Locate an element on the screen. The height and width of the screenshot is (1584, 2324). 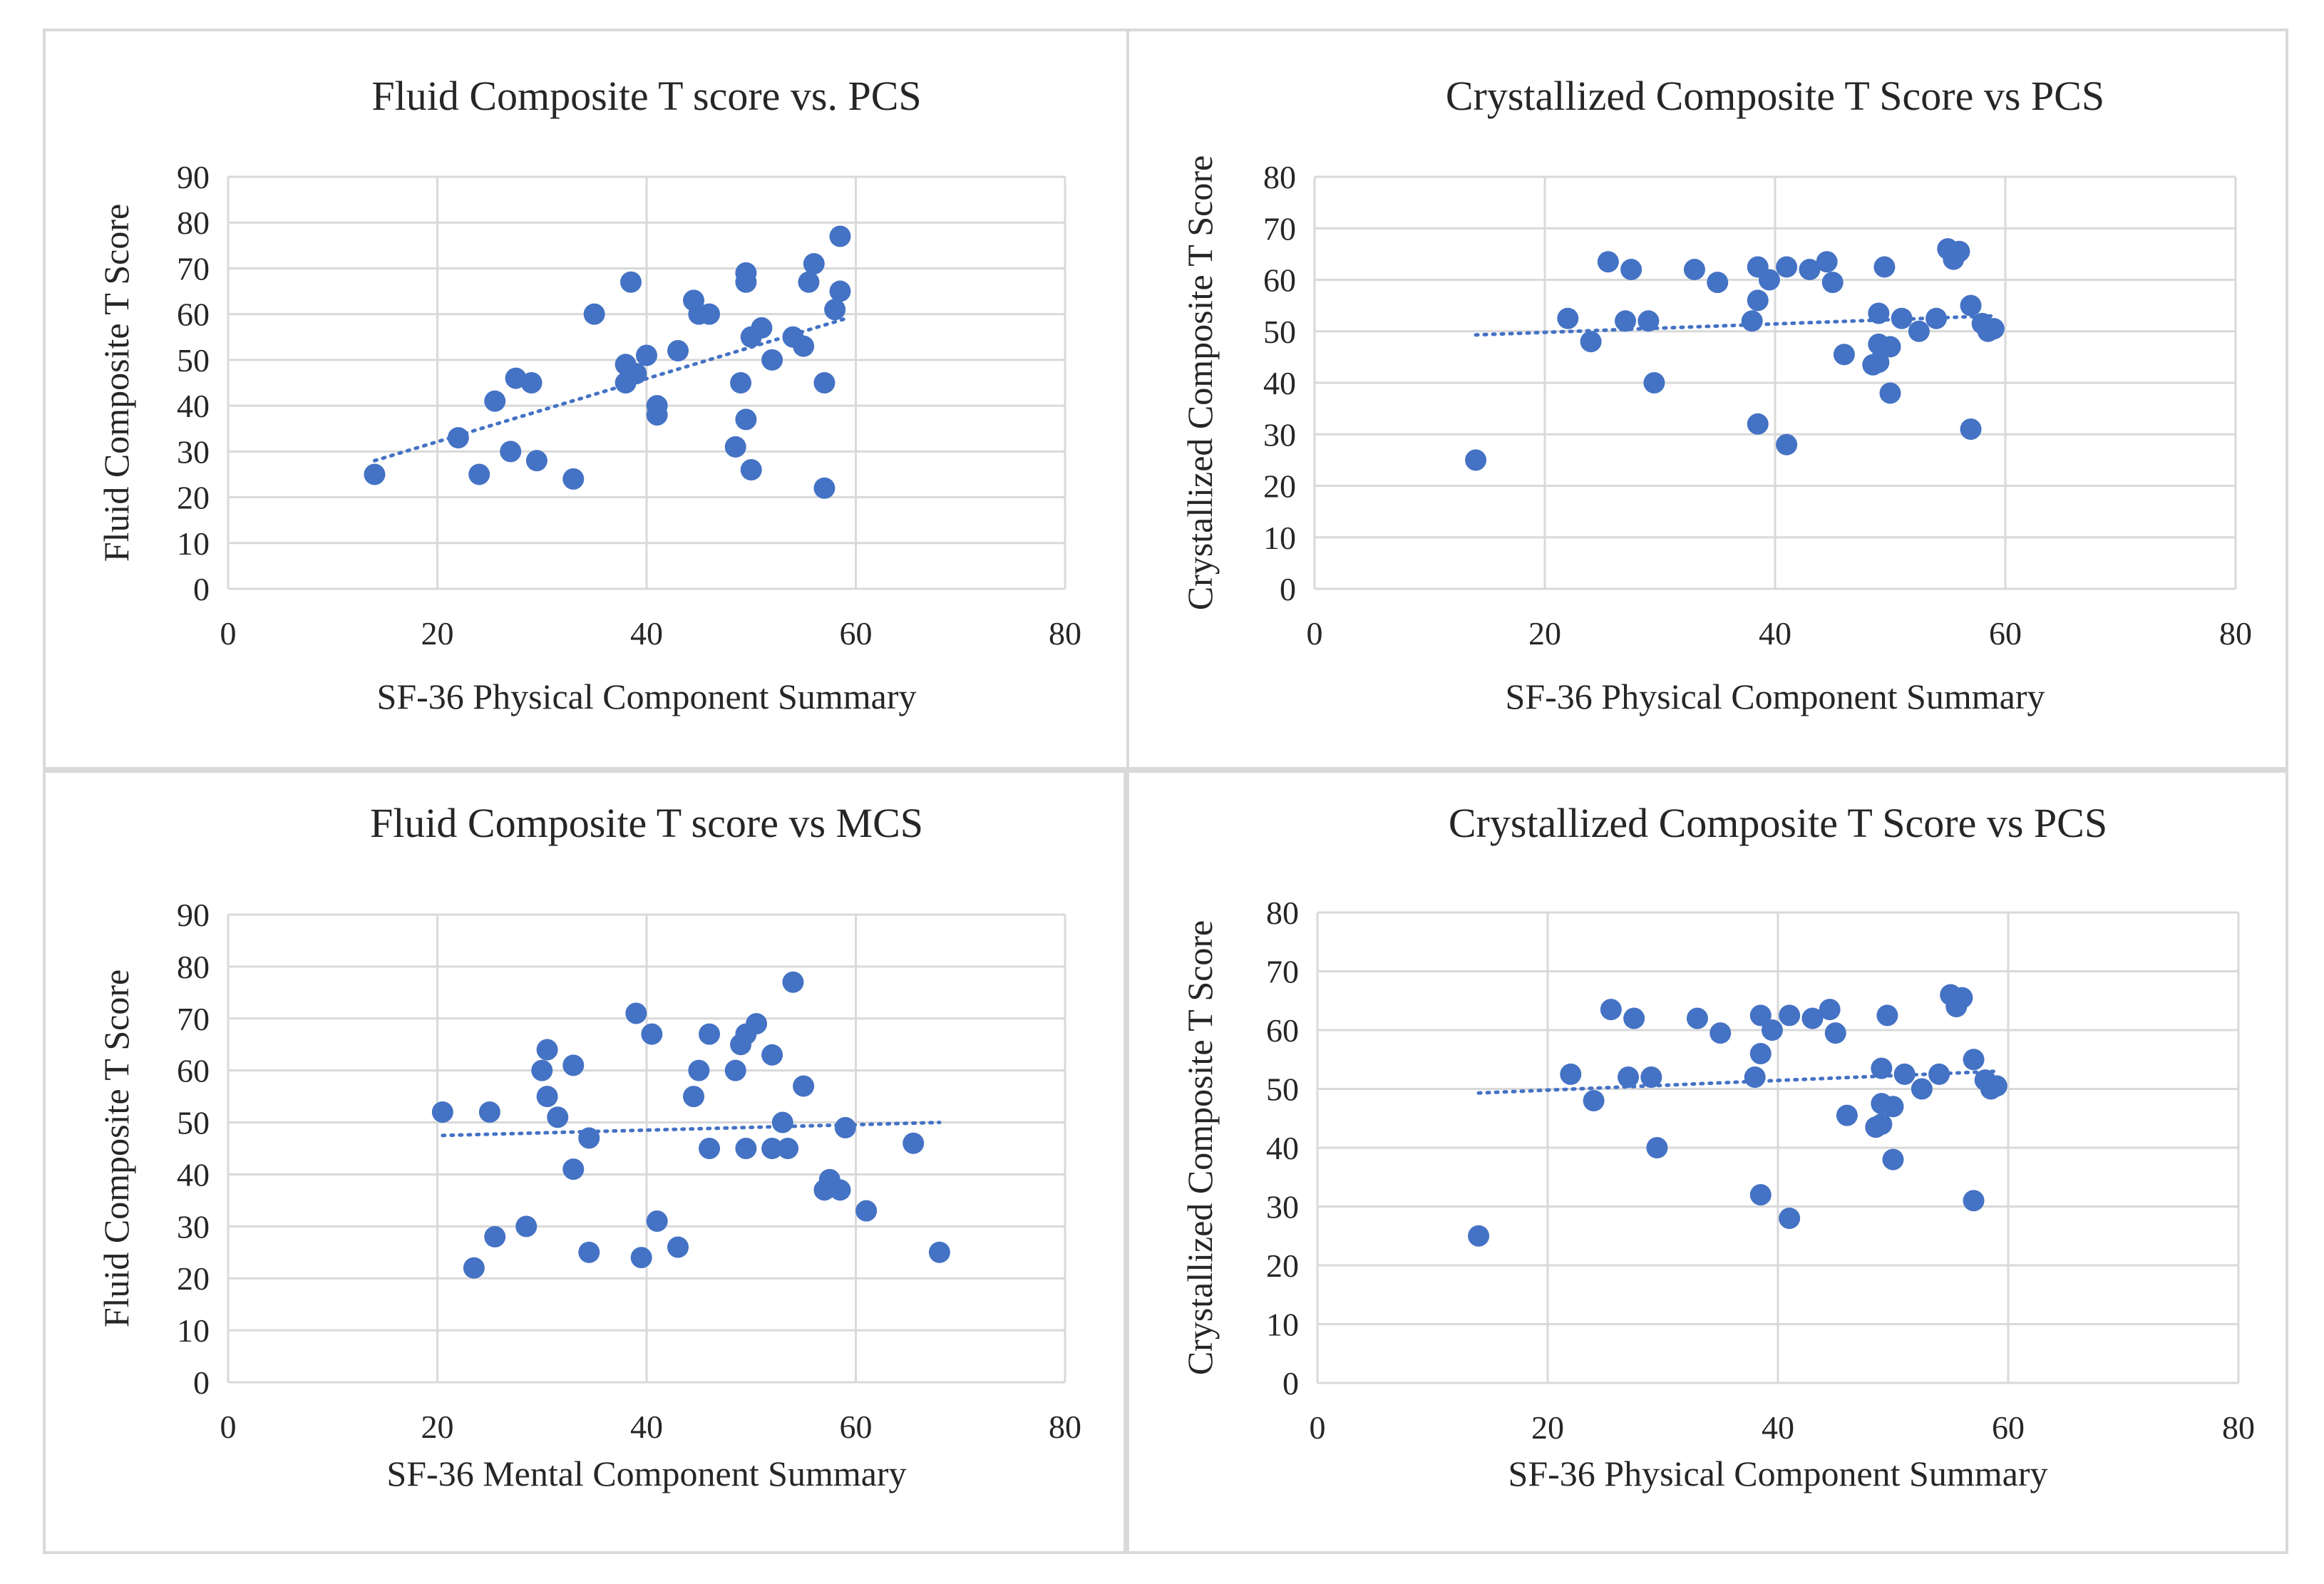
x-tick-label: 20 is located at coordinates (1547, 1427).